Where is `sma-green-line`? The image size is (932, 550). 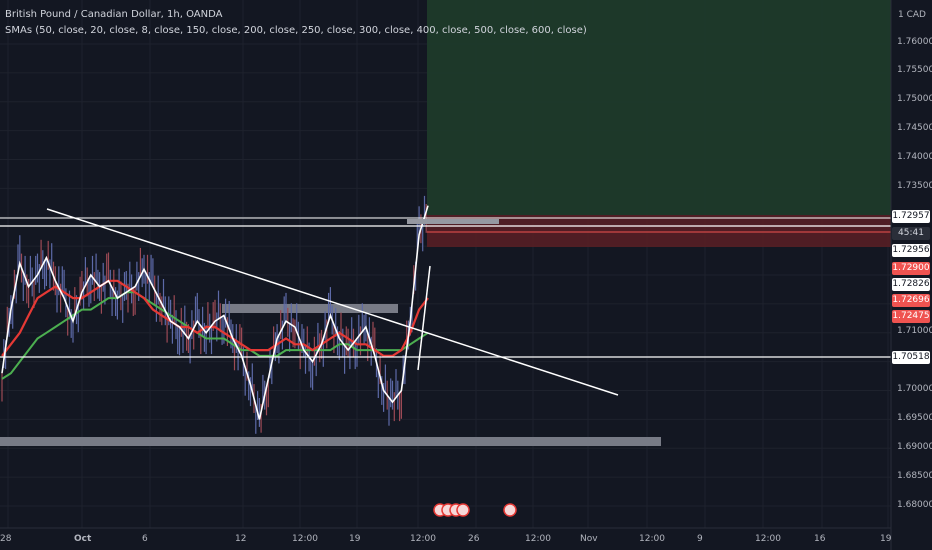 sma-green-line is located at coordinates (215, 335).